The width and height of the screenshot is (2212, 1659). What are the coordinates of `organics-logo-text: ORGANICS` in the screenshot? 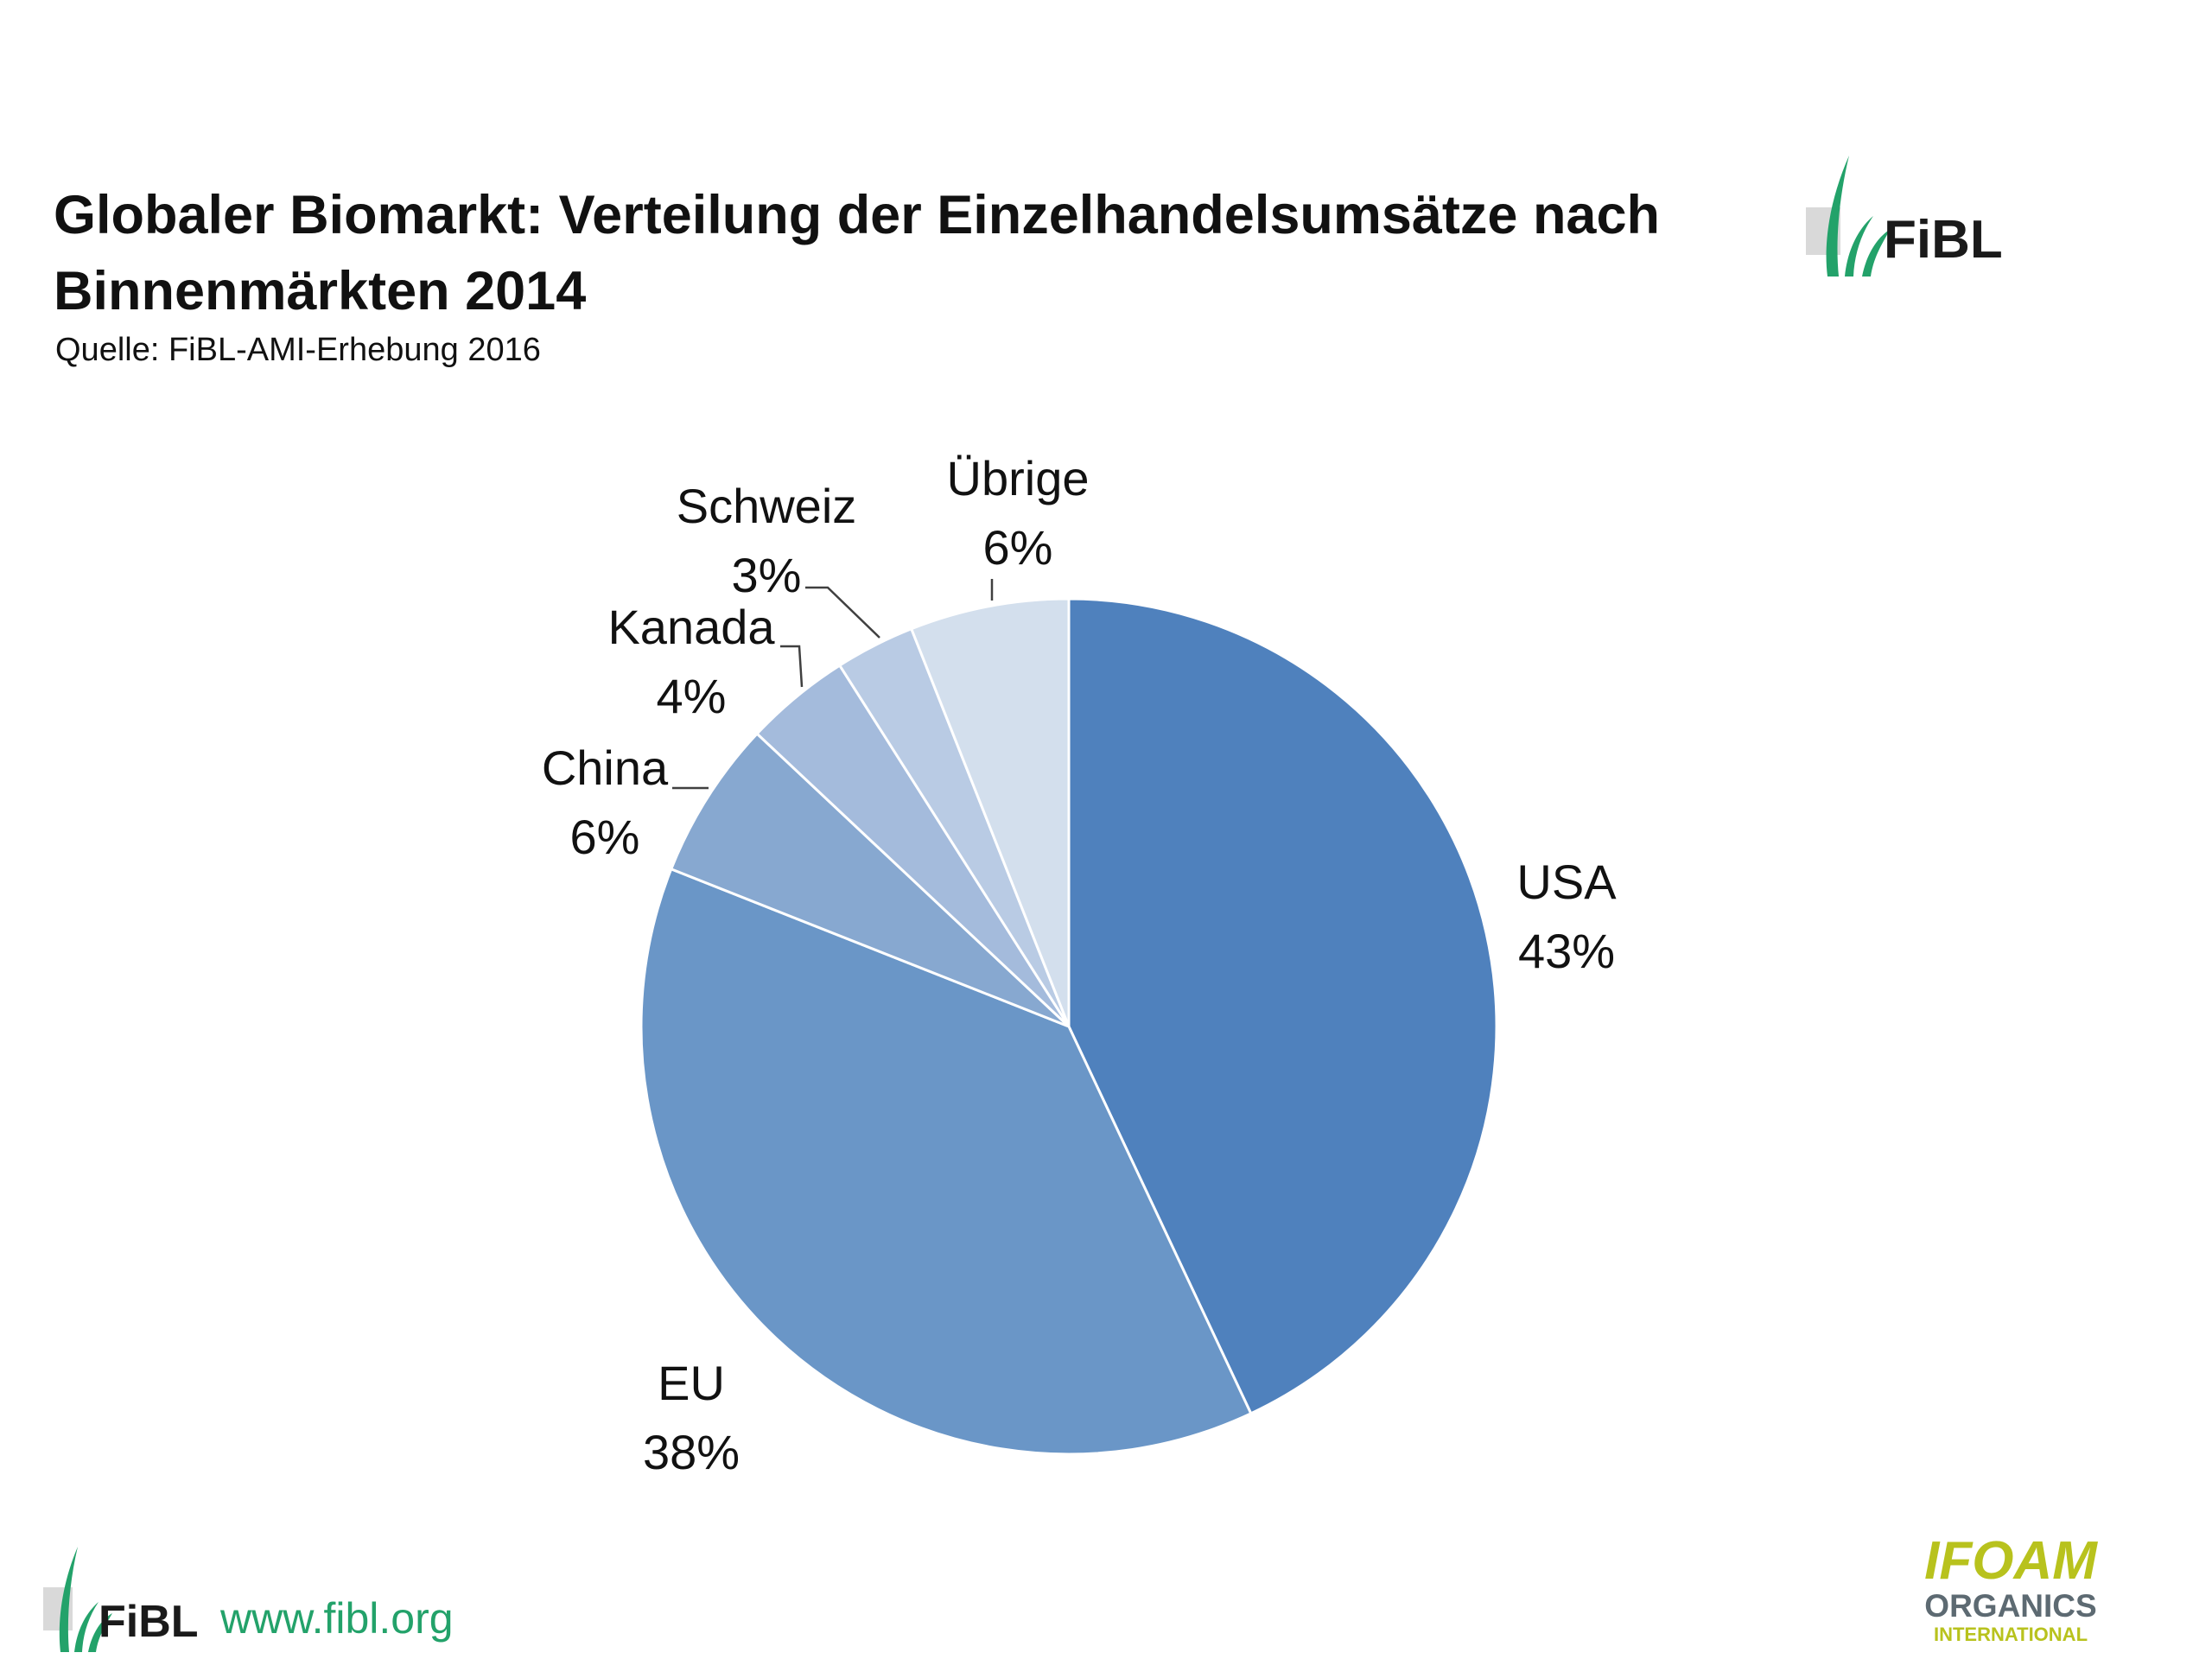 It's located at (2010, 1606).